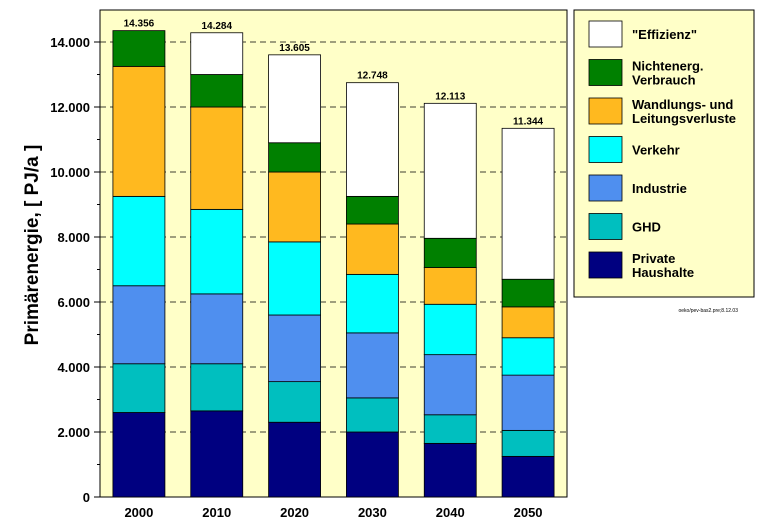 Image resolution: width=760 pixels, height=522 pixels. What do you see at coordinates (646, 227) in the screenshot?
I see `legend-label: GHD` at bounding box center [646, 227].